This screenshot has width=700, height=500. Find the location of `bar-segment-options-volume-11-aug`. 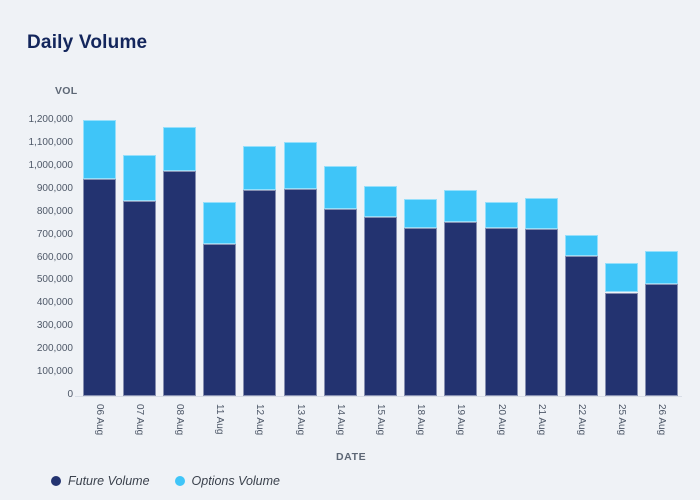

bar-segment-options-volume-11-aug is located at coordinates (220, 223).